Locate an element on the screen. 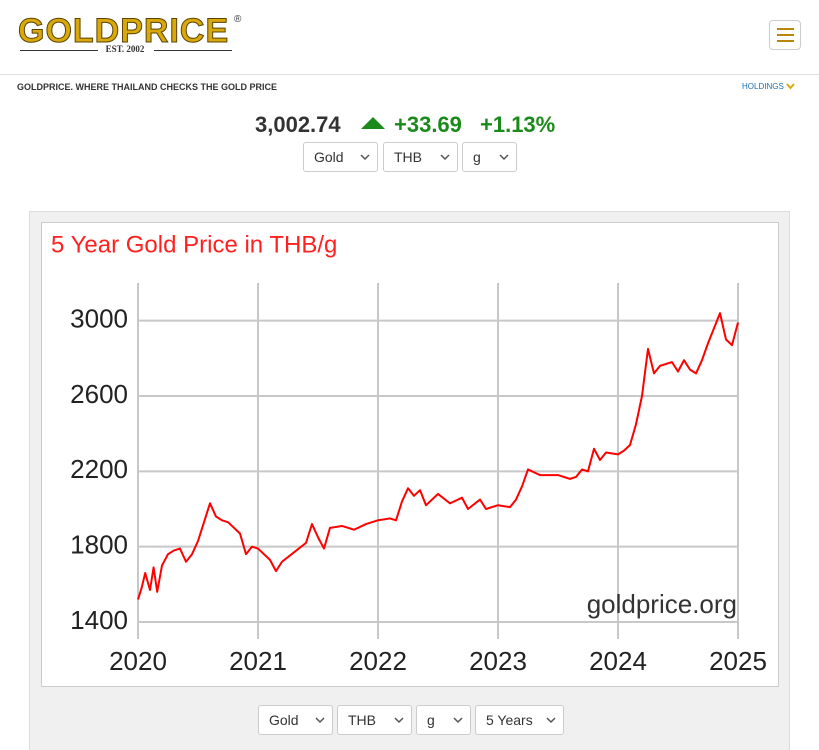 This screenshot has height=750, width=819. holdings-text: HOLDINGS is located at coordinates (763, 86).